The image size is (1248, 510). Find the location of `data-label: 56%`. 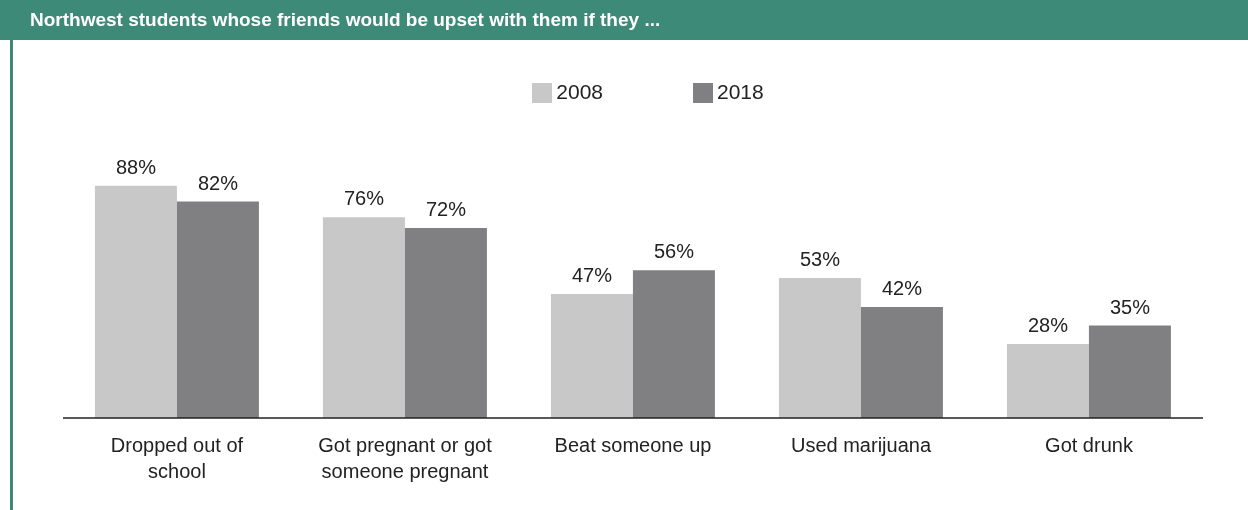

data-label: 56% is located at coordinates (674, 251).